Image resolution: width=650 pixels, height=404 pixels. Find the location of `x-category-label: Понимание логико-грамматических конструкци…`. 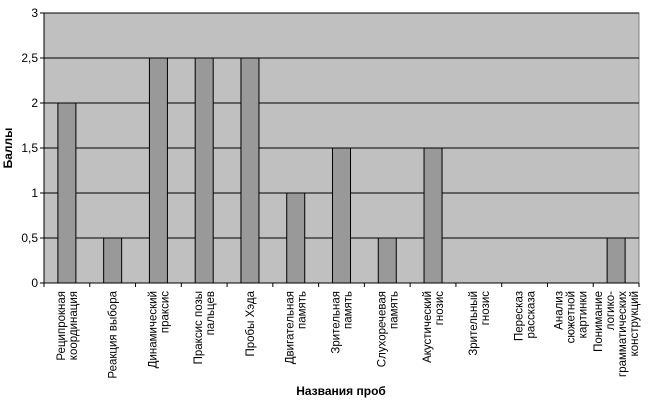

x-category-label: Понимание логико-грамматических конструкци… is located at coordinates (617, 334).